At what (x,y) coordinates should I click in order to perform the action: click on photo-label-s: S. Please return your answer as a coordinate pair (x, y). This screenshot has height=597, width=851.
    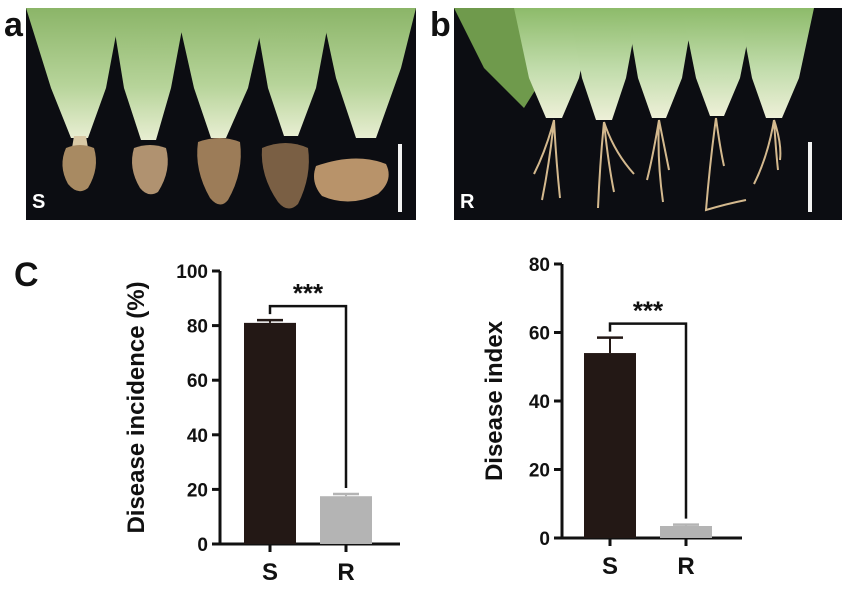
    Looking at the image, I should click on (39, 202).